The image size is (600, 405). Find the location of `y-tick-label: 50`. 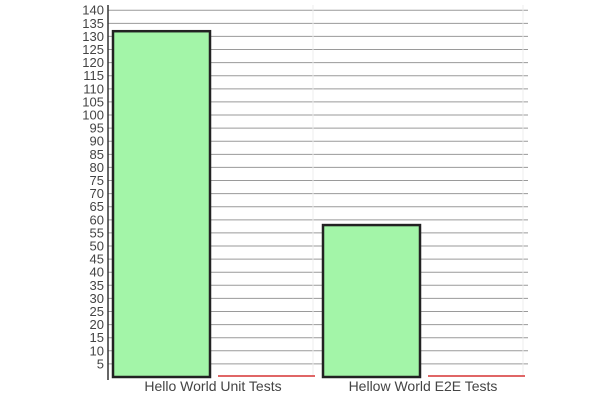

y-tick-label: 50 is located at coordinates (97, 246).